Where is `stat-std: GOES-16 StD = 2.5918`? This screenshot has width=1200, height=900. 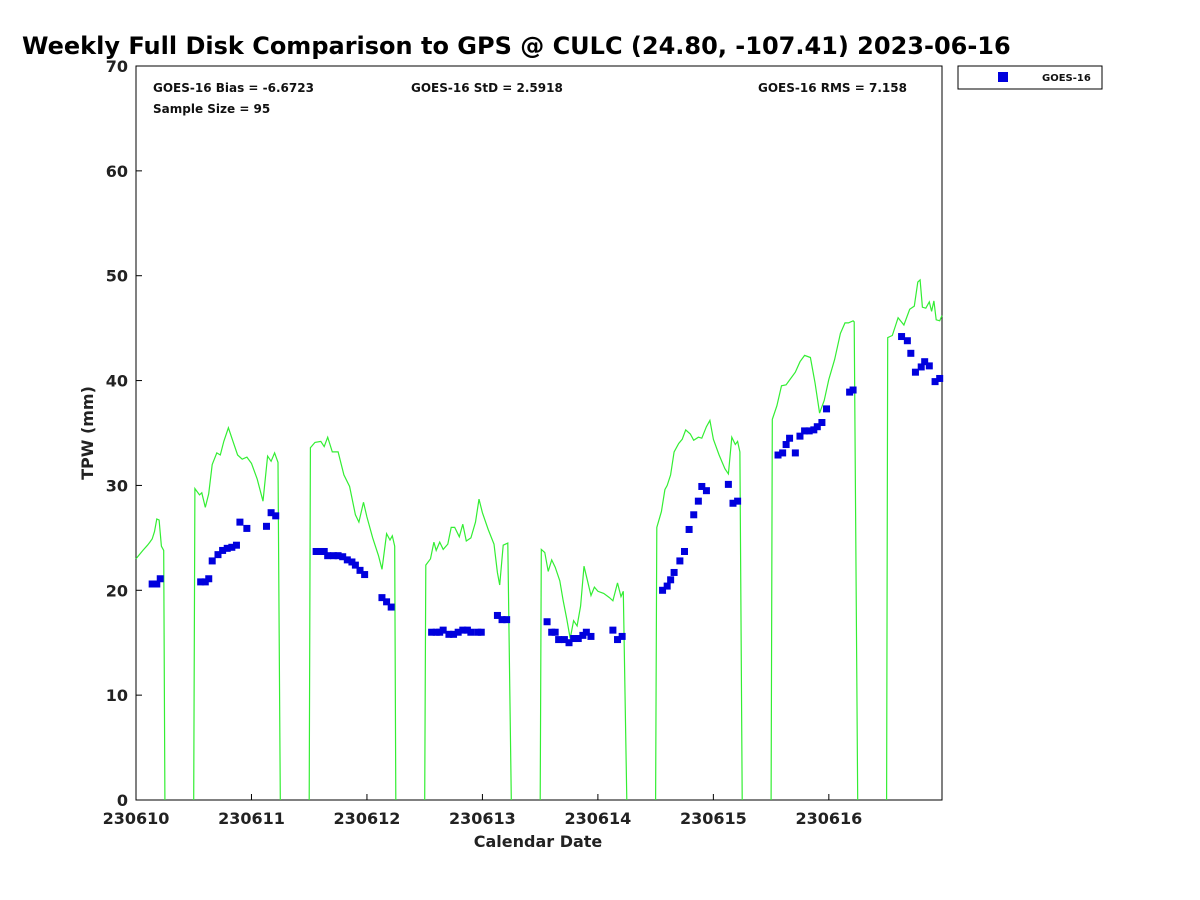
stat-std: GOES-16 StD = 2.5918 is located at coordinates (487, 88).